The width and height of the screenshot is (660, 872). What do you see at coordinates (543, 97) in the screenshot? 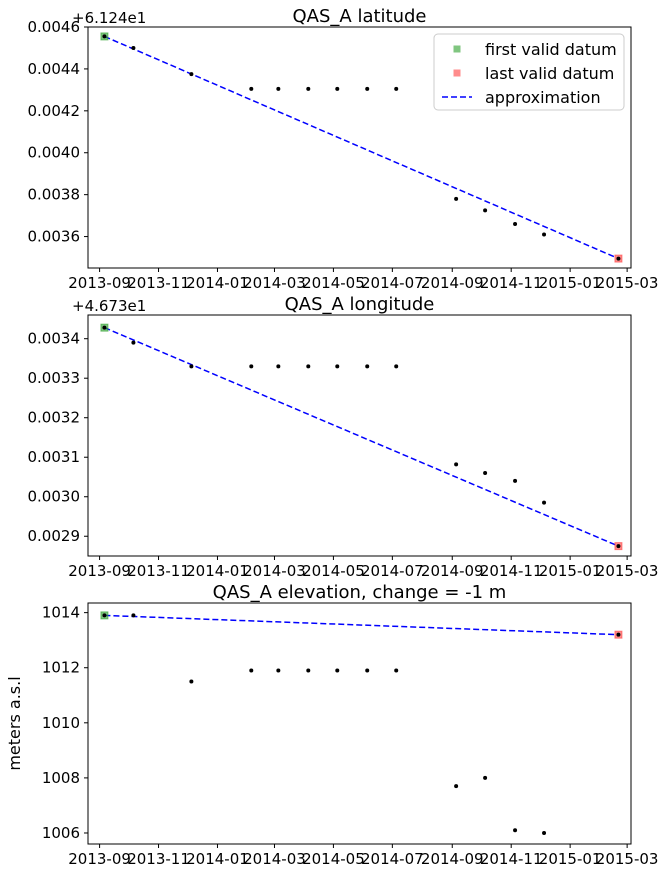
I see `legend-label: approximation` at bounding box center [543, 97].